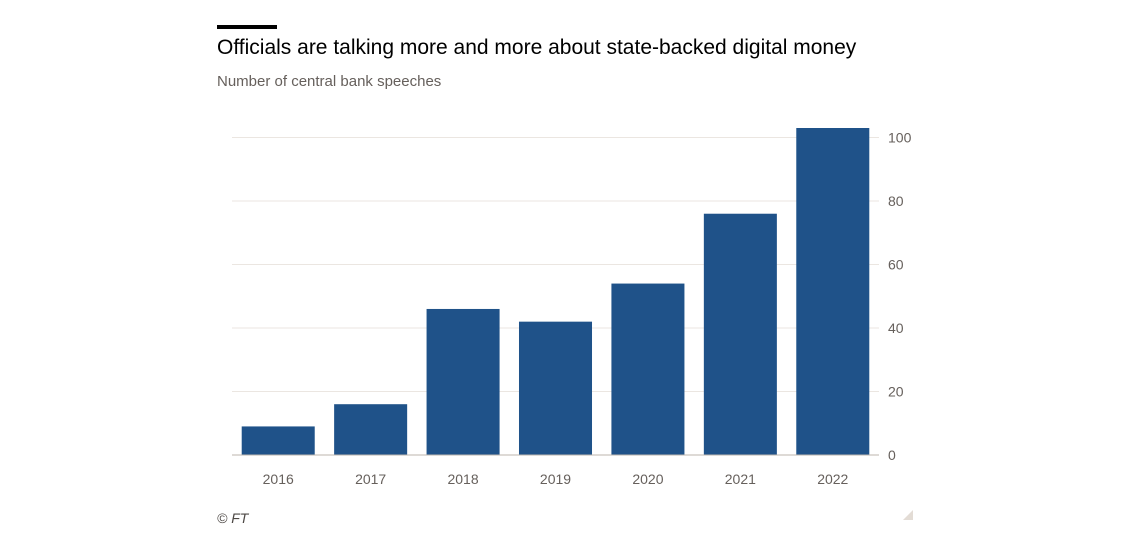 The width and height of the screenshot is (1134, 551). What do you see at coordinates (278, 479) in the screenshot?
I see `x-tick-label: 2016` at bounding box center [278, 479].